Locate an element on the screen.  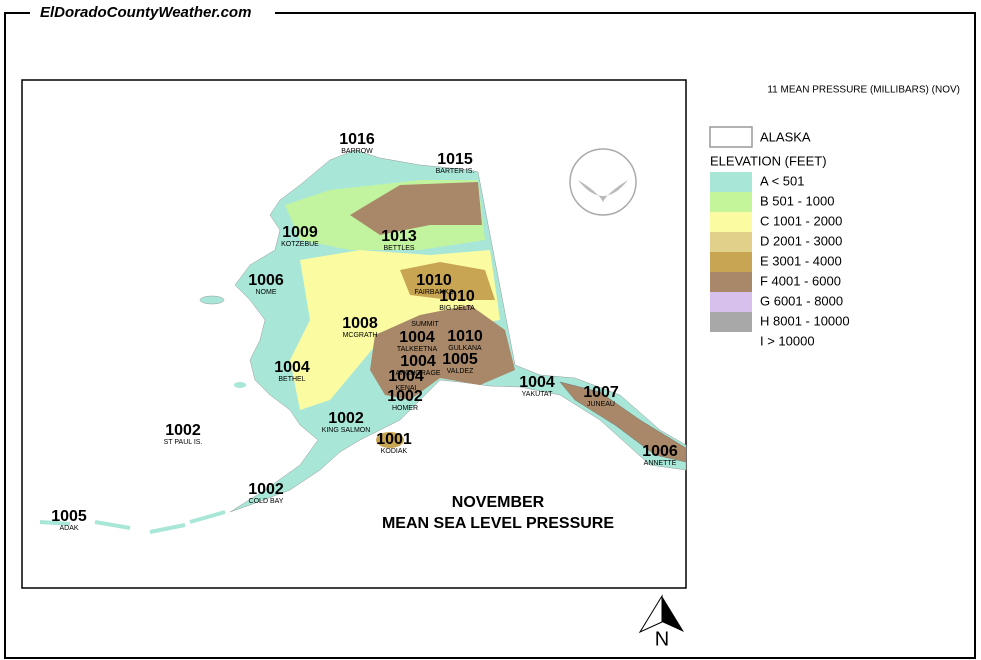
legend-label: D 2001 - 3000 is located at coordinates (801, 240).